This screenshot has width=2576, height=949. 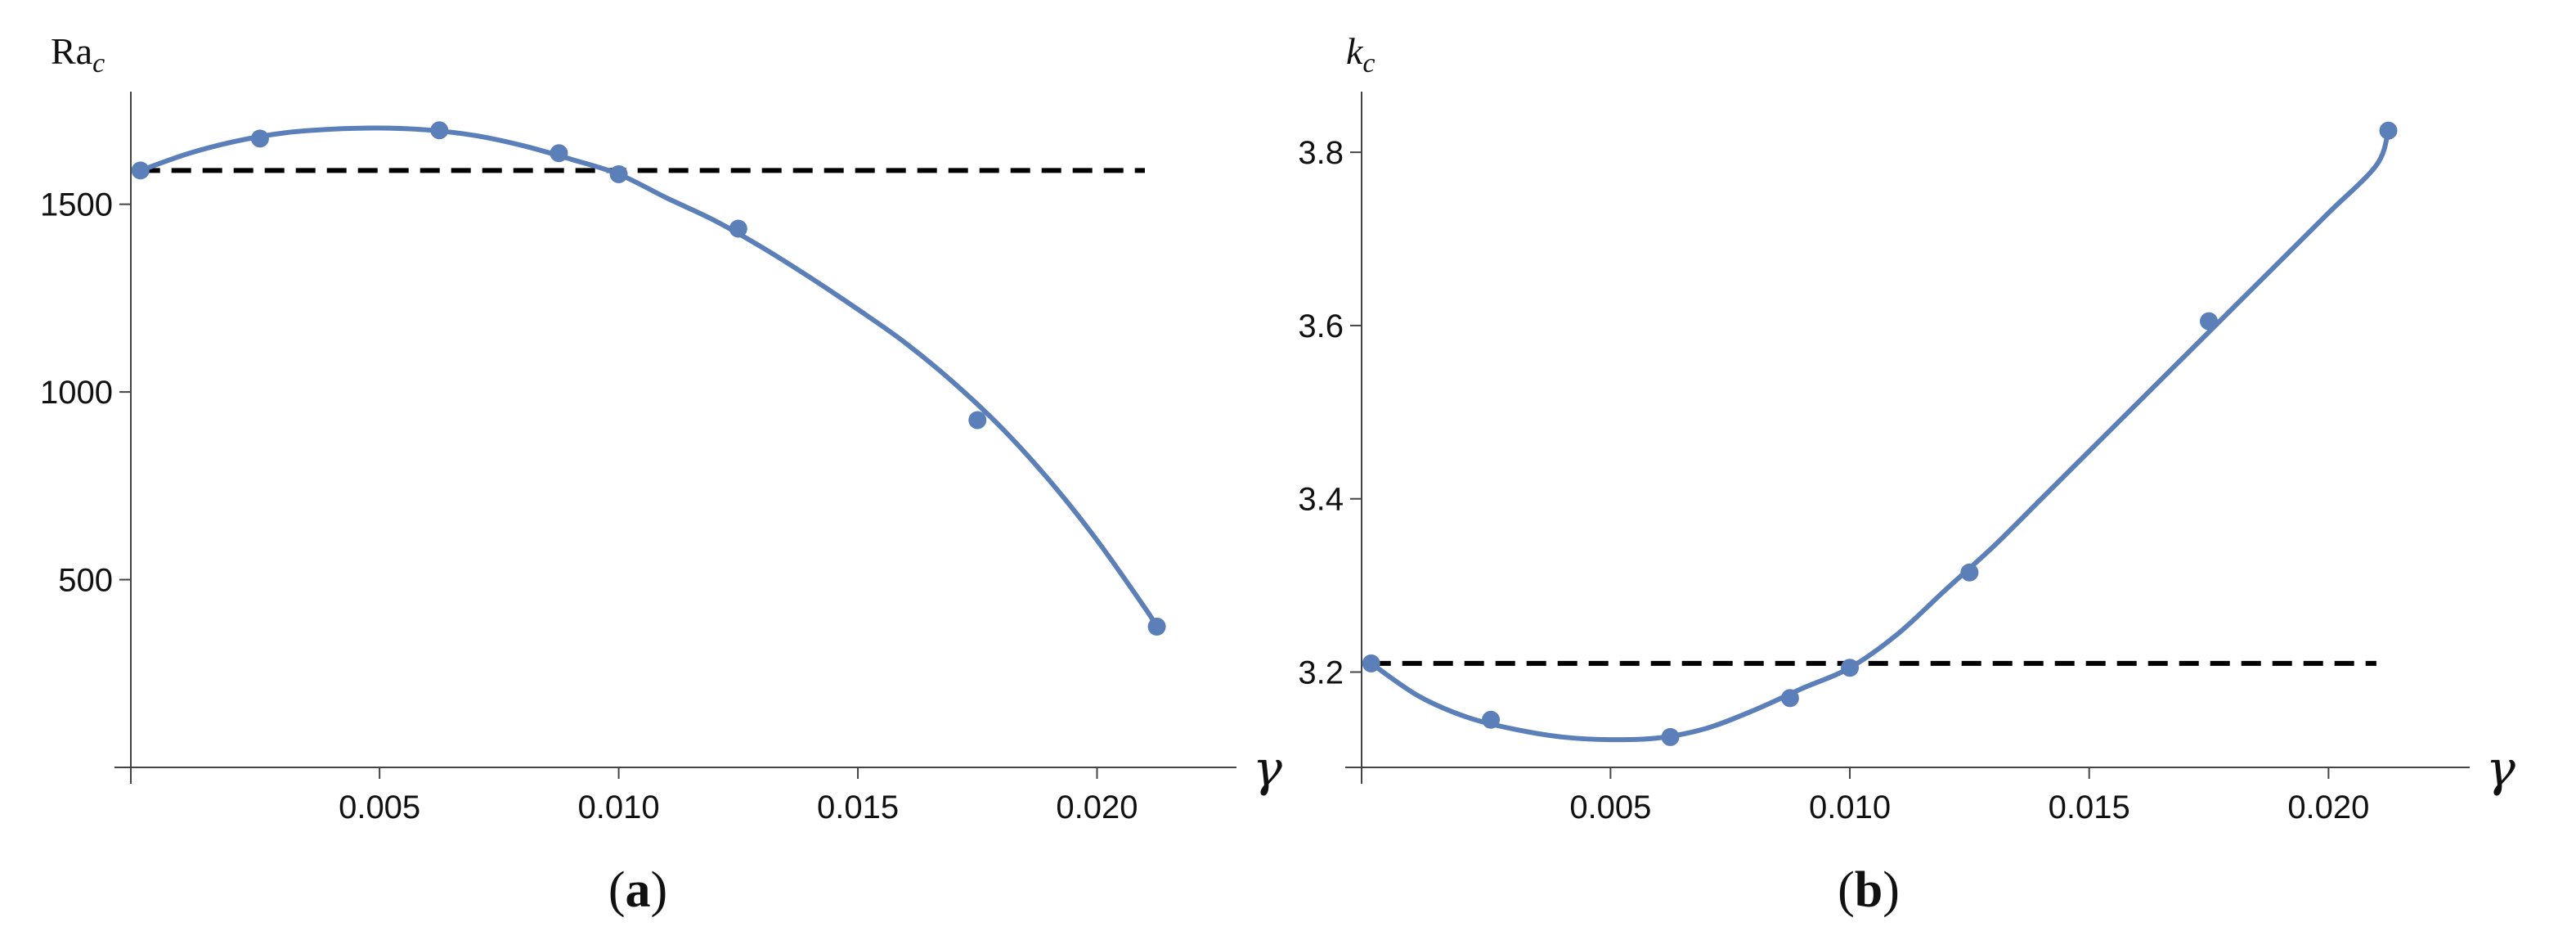 I want to click on panel-a-x-tick-label: 0.015, so click(x=858, y=807).